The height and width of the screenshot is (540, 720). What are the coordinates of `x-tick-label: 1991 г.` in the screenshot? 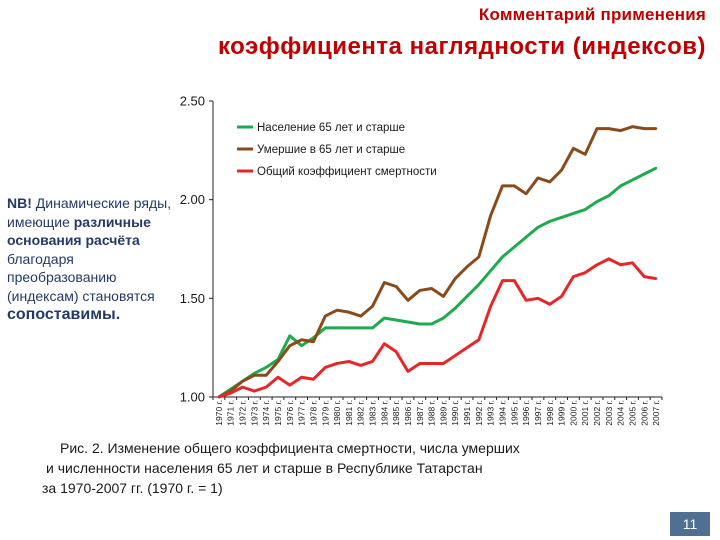 It's located at (467, 413).